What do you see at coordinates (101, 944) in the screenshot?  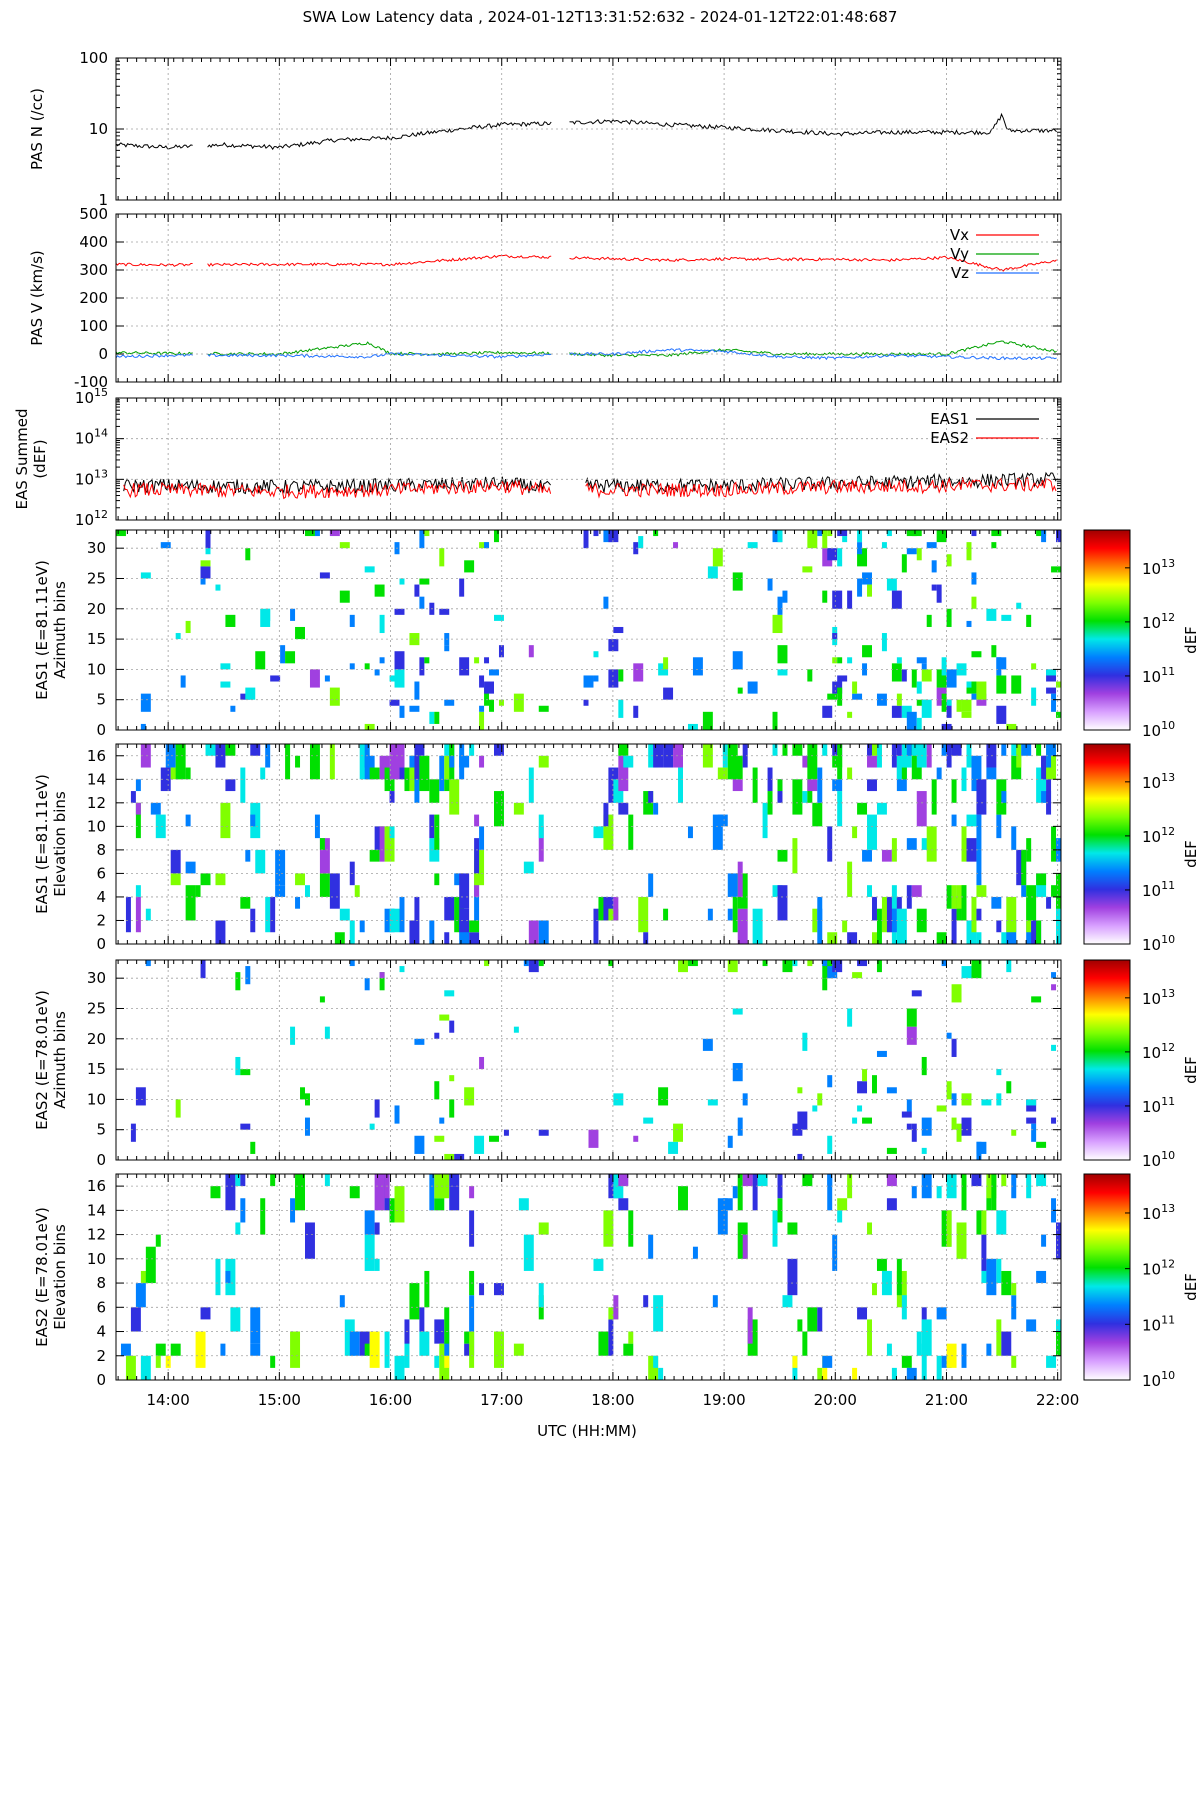 I see `y-tick-label: 0` at bounding box center [101, 944].